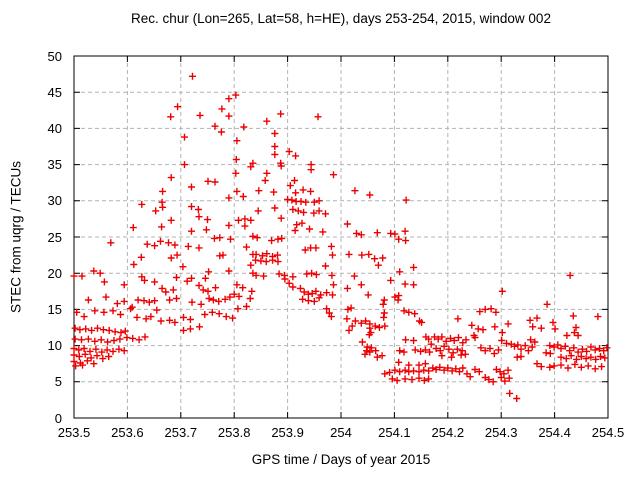 The image size is (640, 480). I want to click on y-tick-label: 45, so click(54, 92).